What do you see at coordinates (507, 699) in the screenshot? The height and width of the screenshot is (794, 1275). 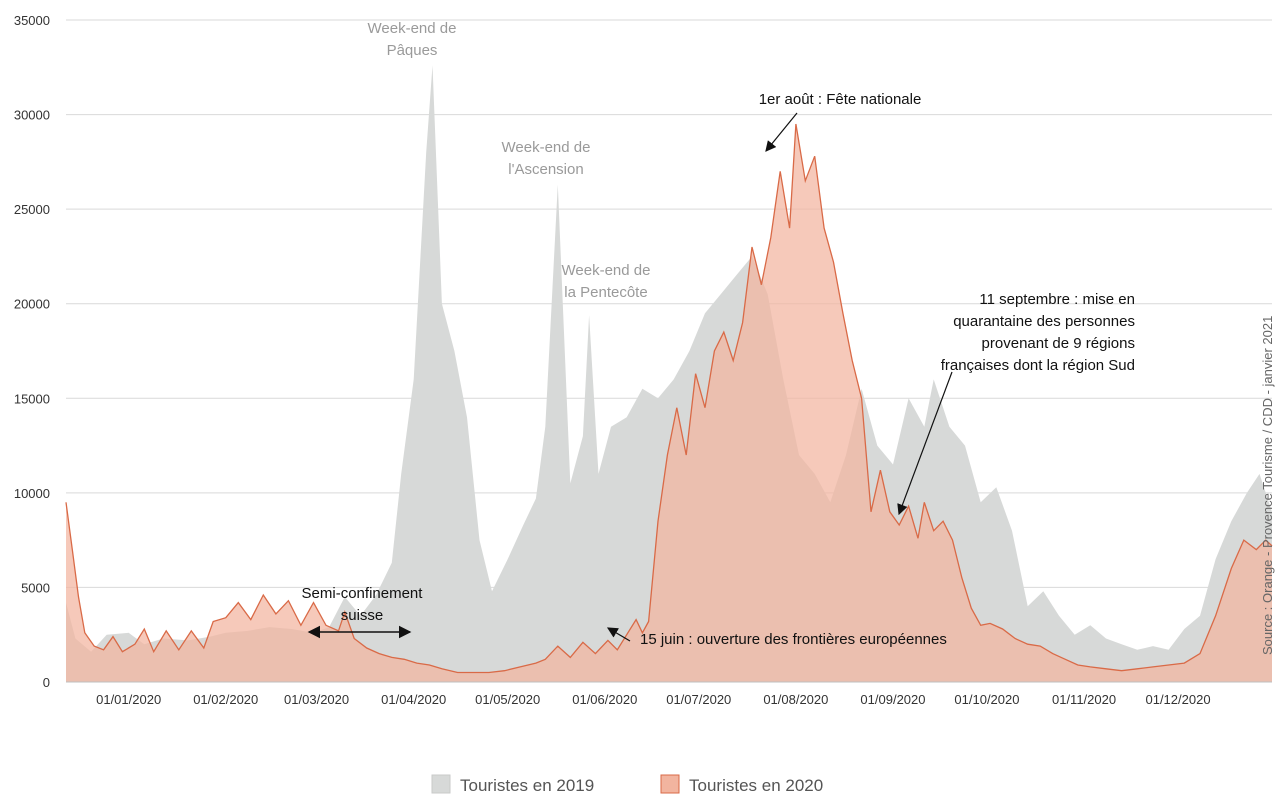 I see `x-tick-01/05/2020: 01/05/2020` at bounding box center [507, 699].